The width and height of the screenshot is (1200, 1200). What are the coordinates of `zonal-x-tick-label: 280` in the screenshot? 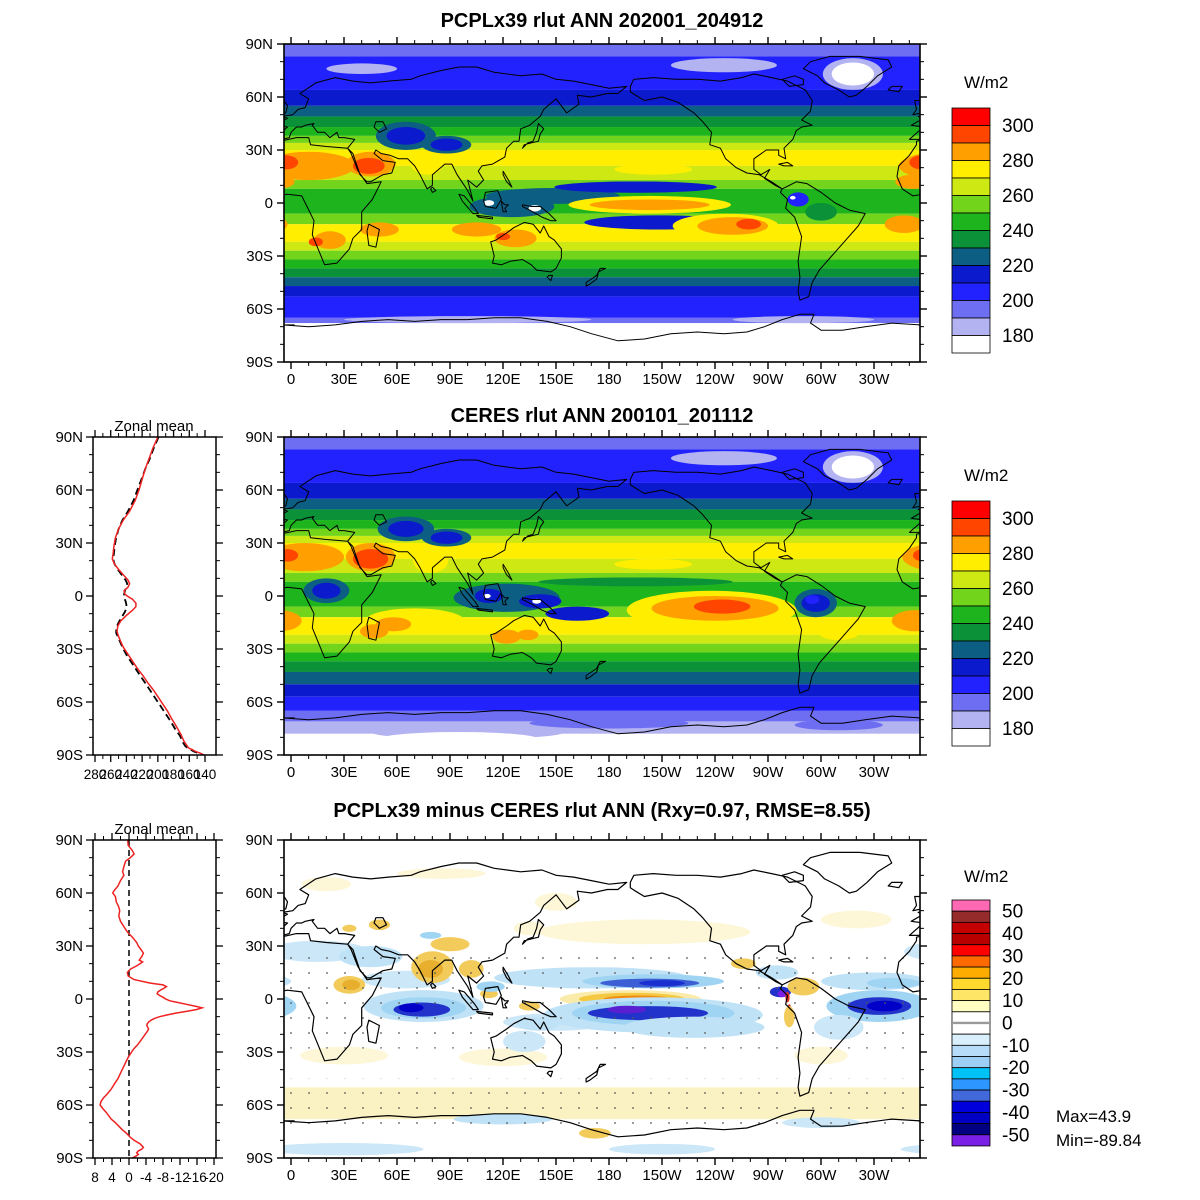 It's located at (95, 774).